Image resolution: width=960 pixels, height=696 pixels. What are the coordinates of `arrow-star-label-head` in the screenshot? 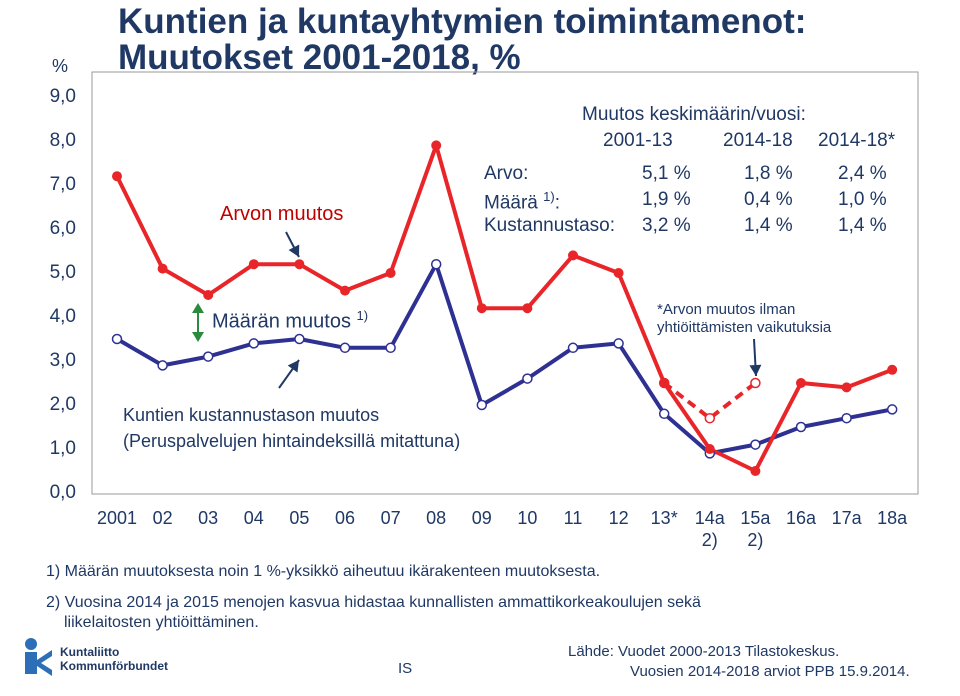 It's located at (755, 370).